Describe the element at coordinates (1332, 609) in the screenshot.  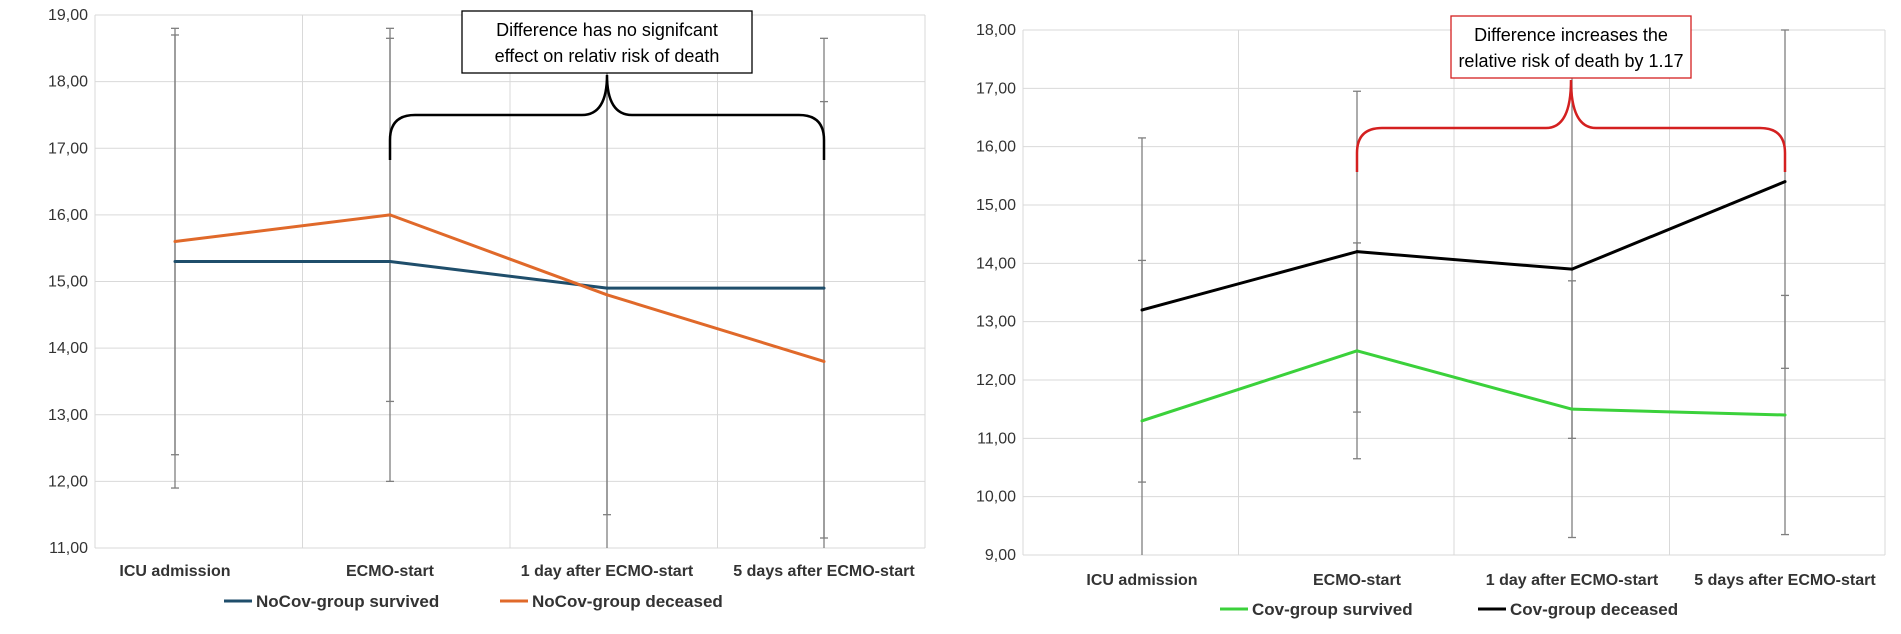
I see `legend-label: Cov-group survived` at that location.